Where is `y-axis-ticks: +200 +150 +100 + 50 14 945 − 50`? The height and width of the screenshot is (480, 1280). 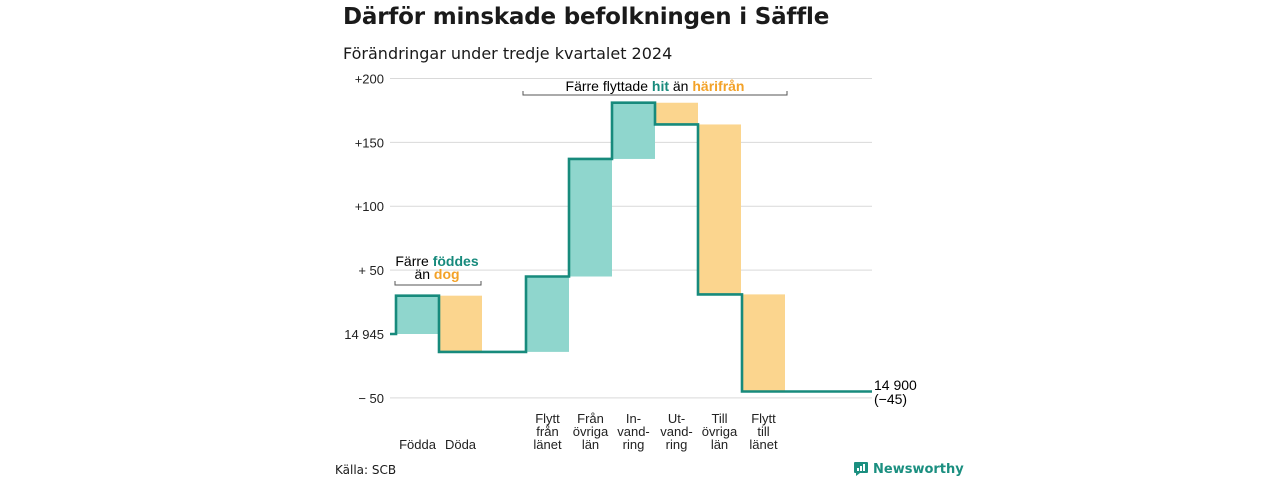 y-axis-ticks: +200 +150 +100 + 50 14 945 − 50 is located at coordinates (364, 238).